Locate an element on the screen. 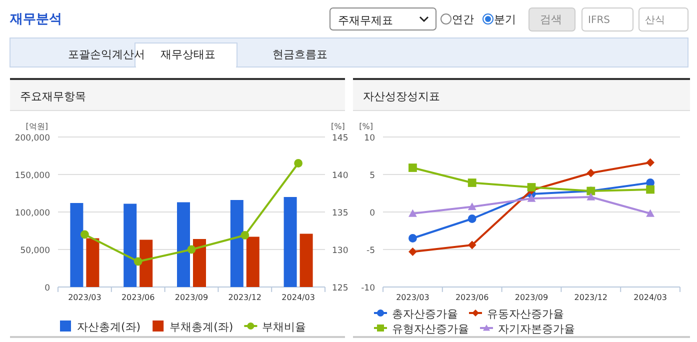 The height and width of the screenshot is (342, 697). legend-label: 부채비율 is located at coordinates (284, 327).